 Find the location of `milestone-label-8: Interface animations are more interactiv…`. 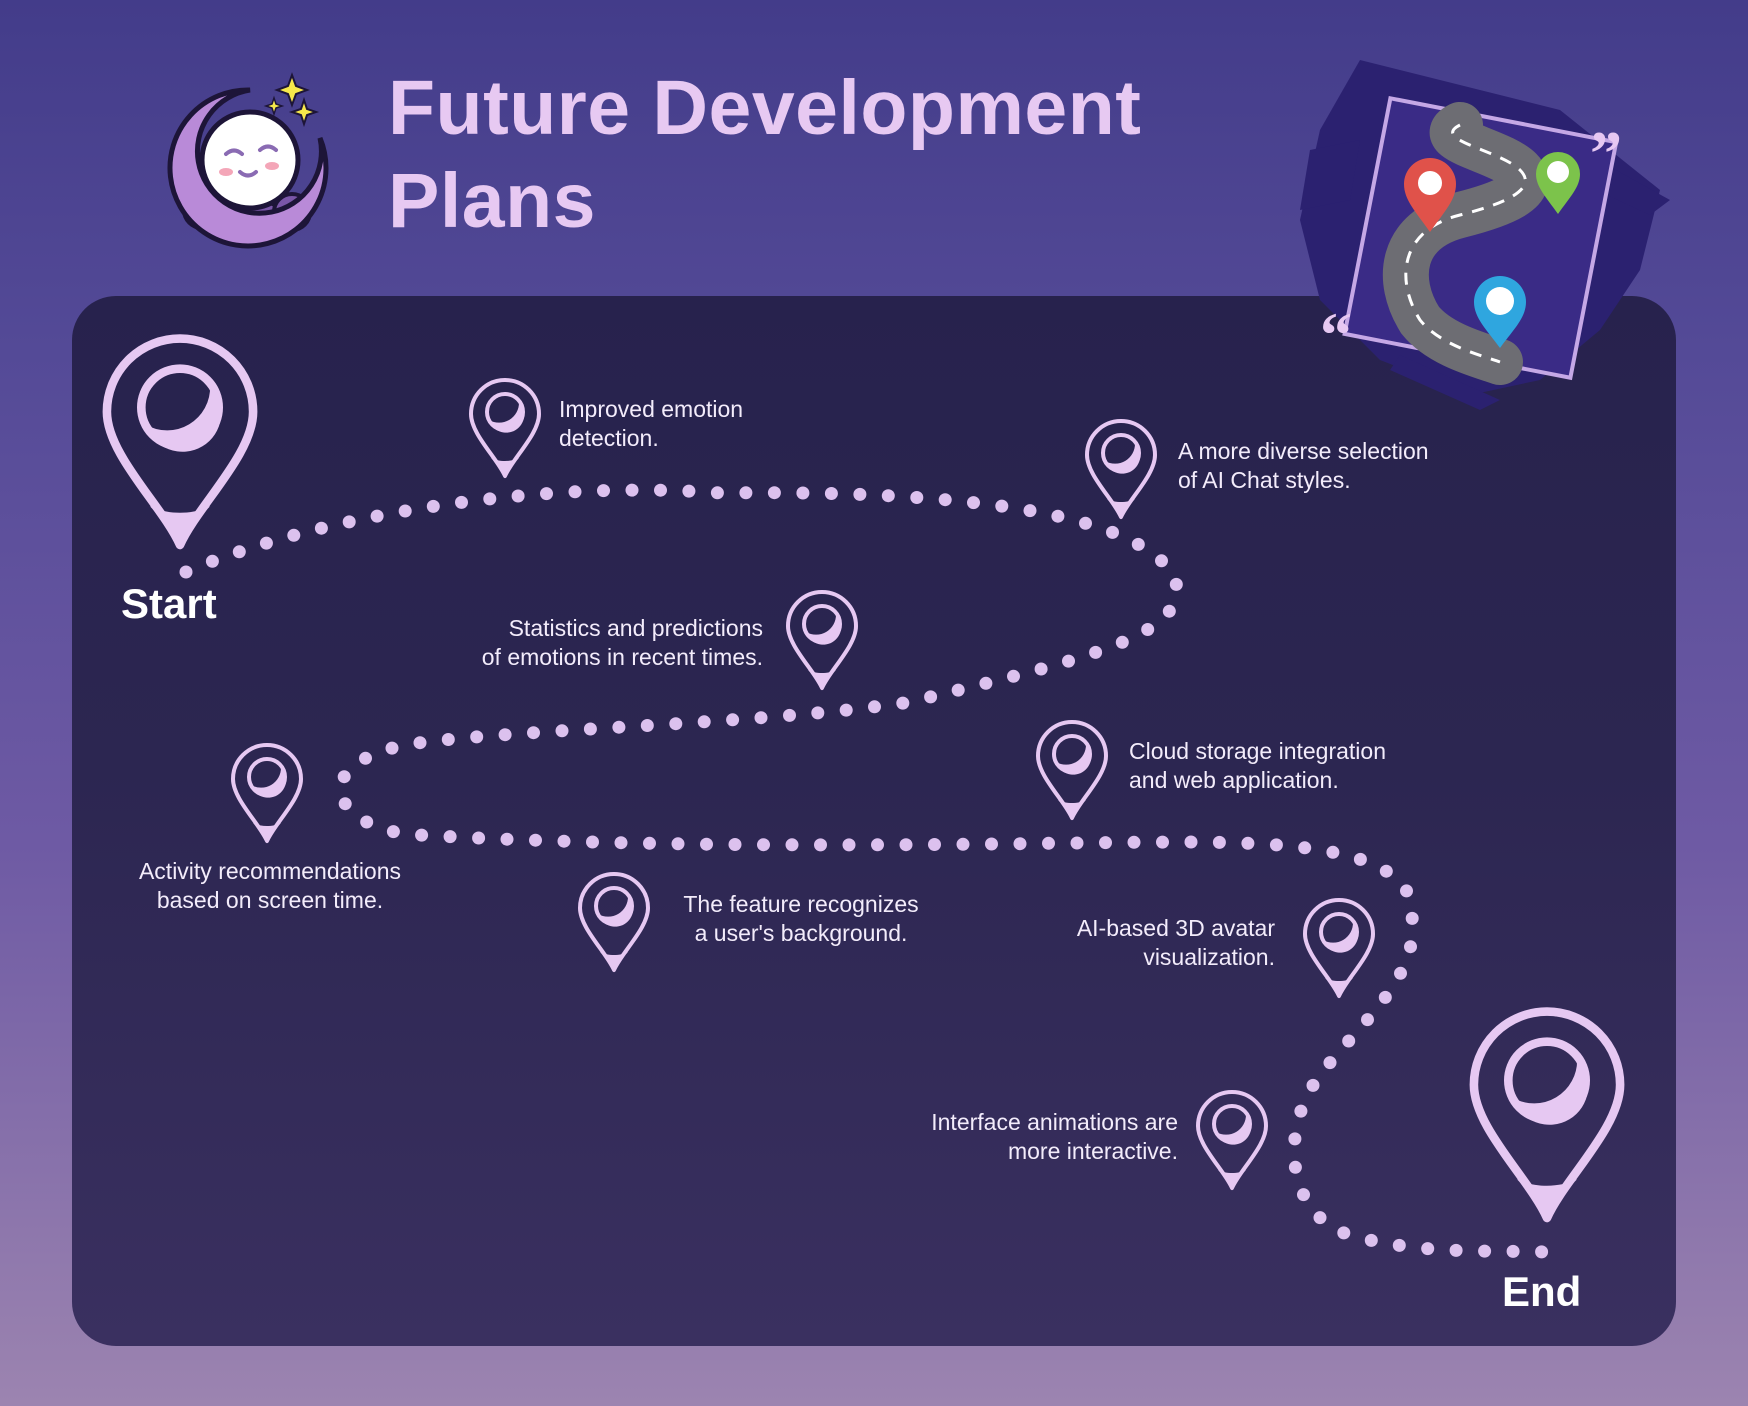

milestone-label-8: Interface animations are more interactiv… is located at coordinates (1054, 1136).